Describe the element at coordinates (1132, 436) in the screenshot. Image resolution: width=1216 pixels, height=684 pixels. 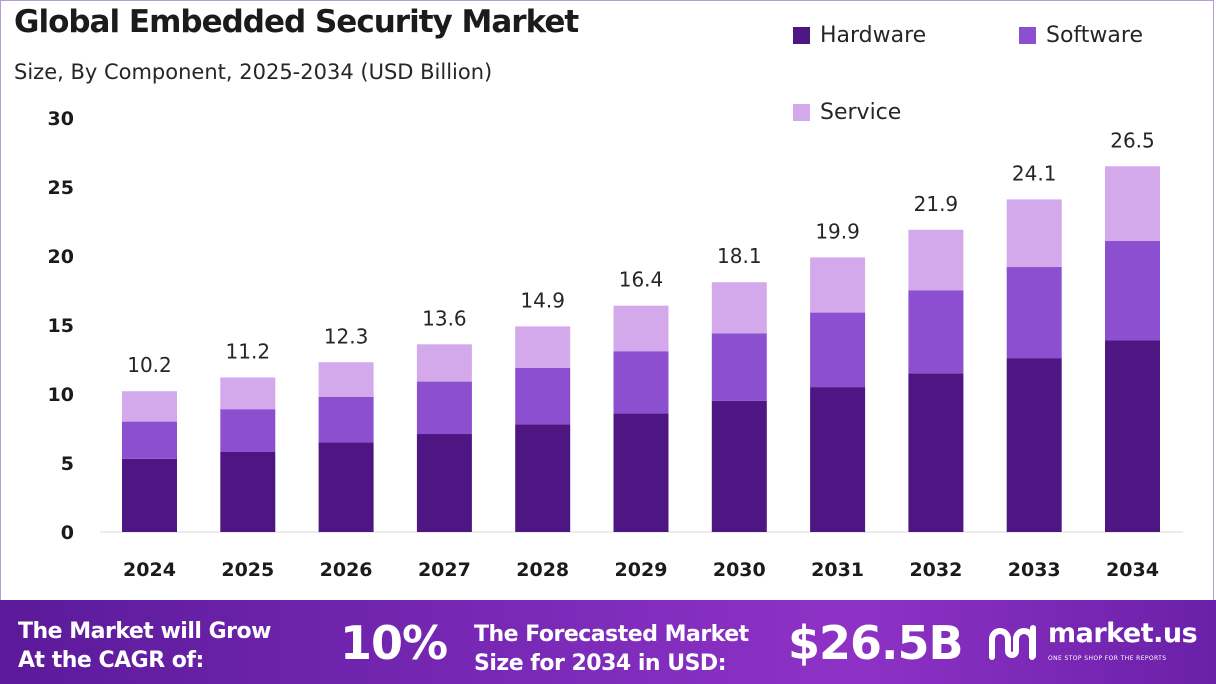
I see `bar-hardware-2034` at that location.